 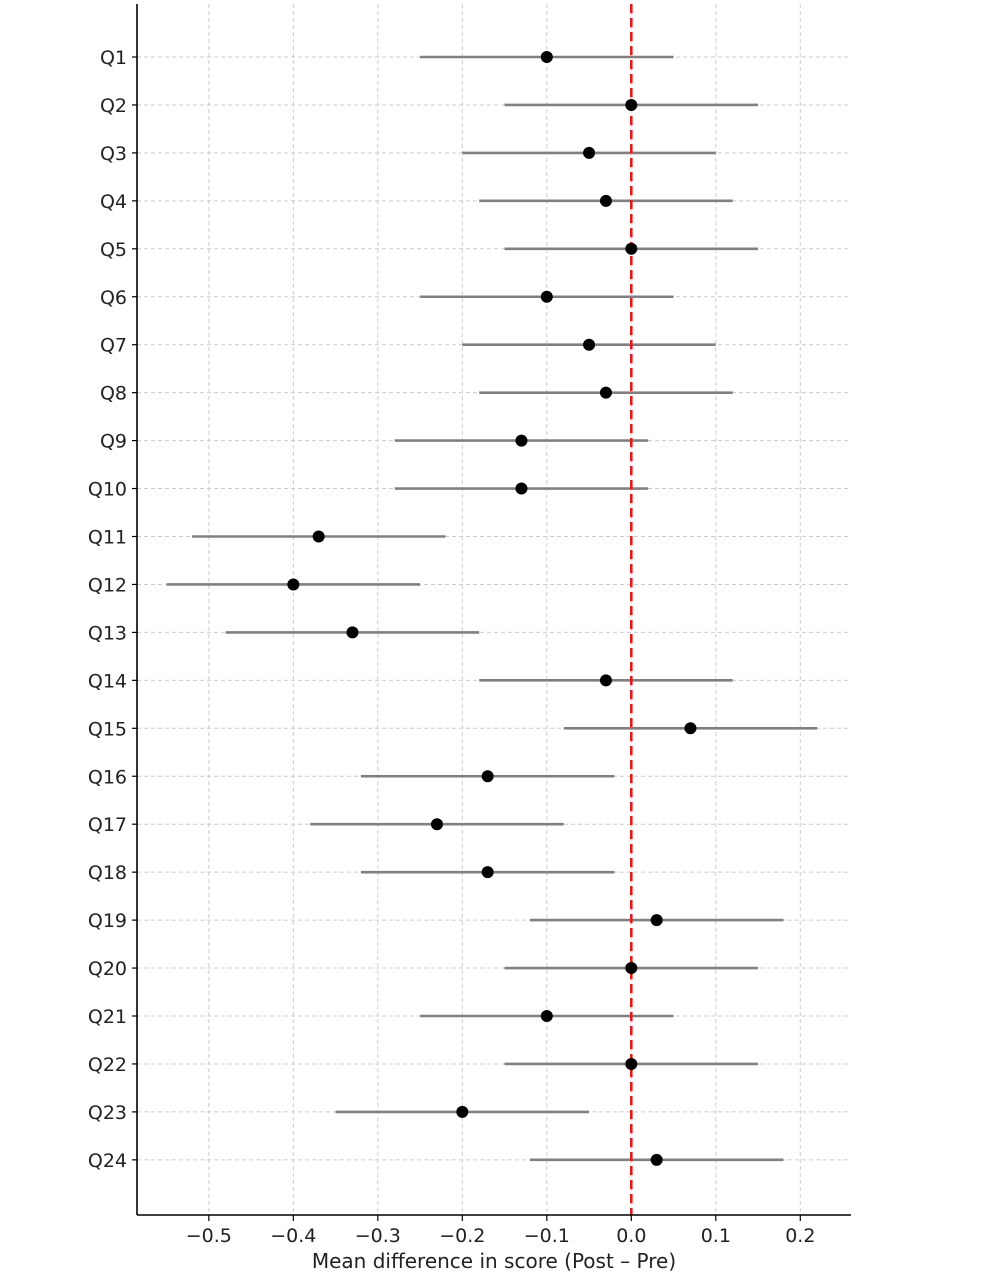 I want to click on mean-point-q18, so click(x=487, y=872).